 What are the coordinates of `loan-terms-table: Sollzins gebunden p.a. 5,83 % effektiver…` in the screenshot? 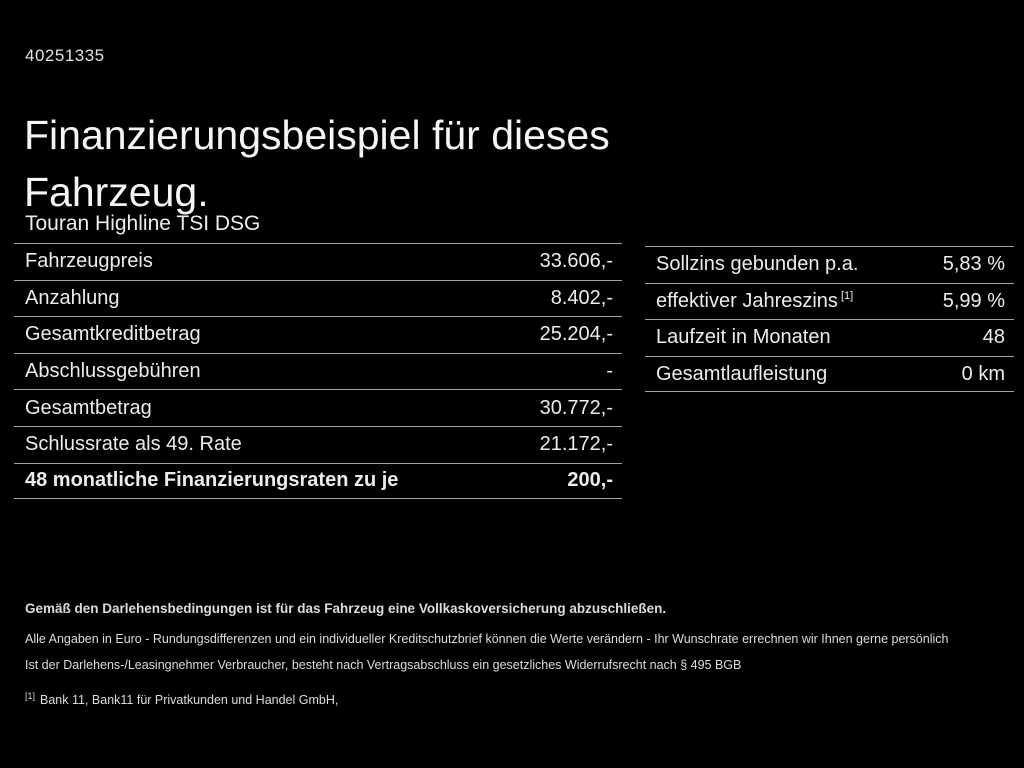 It's located at (829, 319).